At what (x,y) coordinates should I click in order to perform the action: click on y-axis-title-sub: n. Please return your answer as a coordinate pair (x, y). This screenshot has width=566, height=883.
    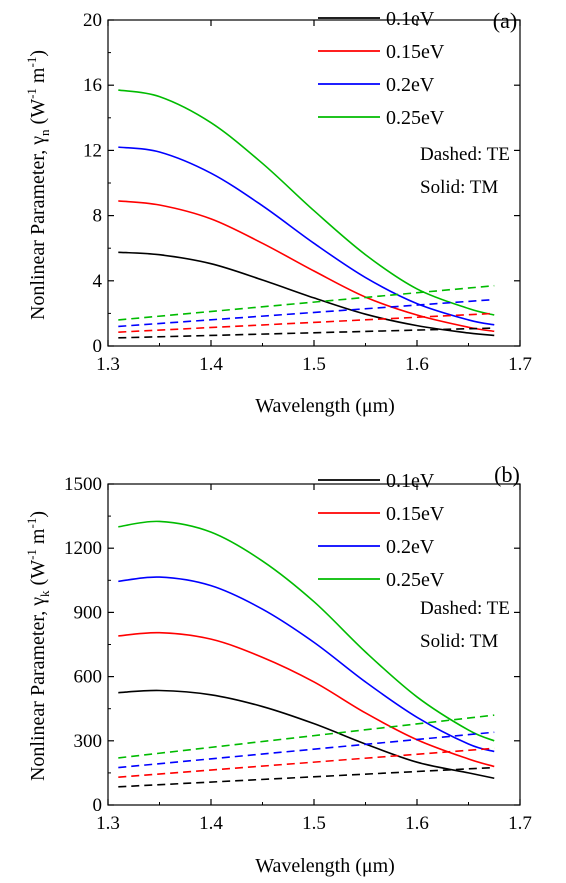
    Looking at the image, I should click on (44, 132).